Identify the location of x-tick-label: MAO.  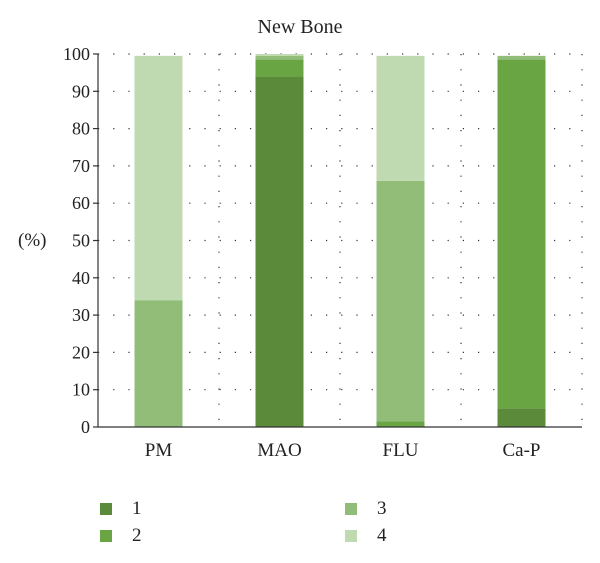
(279, 450).